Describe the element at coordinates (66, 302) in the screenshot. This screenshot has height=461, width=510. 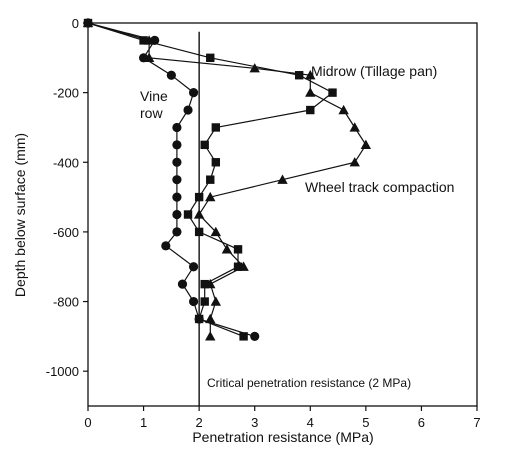
I see `y-tick-label: -800` at that location.